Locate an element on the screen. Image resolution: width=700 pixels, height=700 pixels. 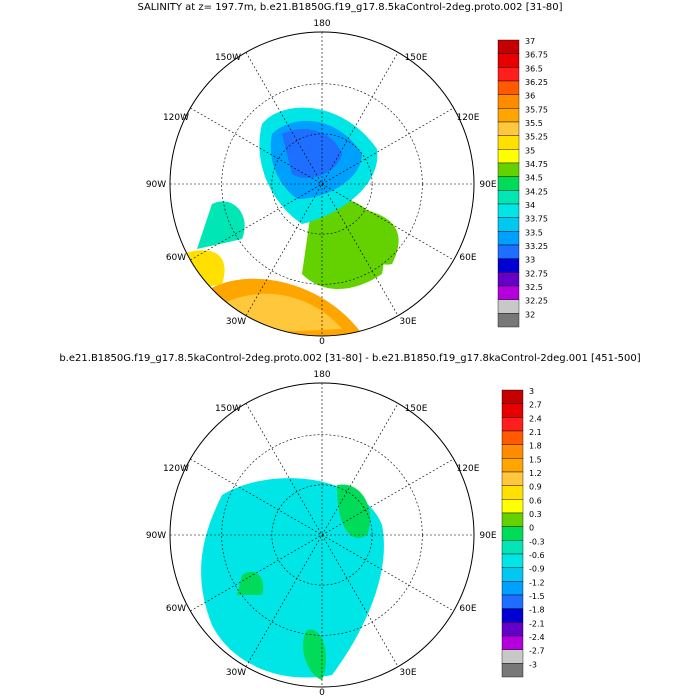
legend-tick-label: 35.25 is located at coordinates (536, 137).